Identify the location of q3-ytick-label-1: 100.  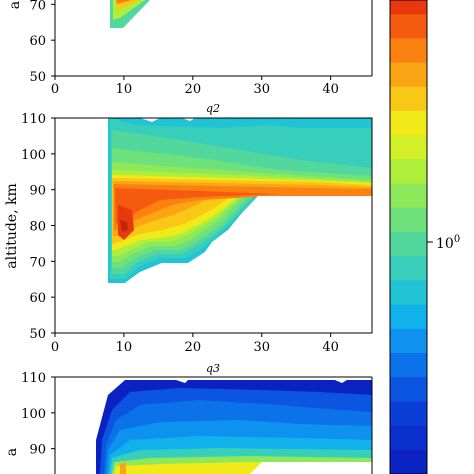
(33, 414).